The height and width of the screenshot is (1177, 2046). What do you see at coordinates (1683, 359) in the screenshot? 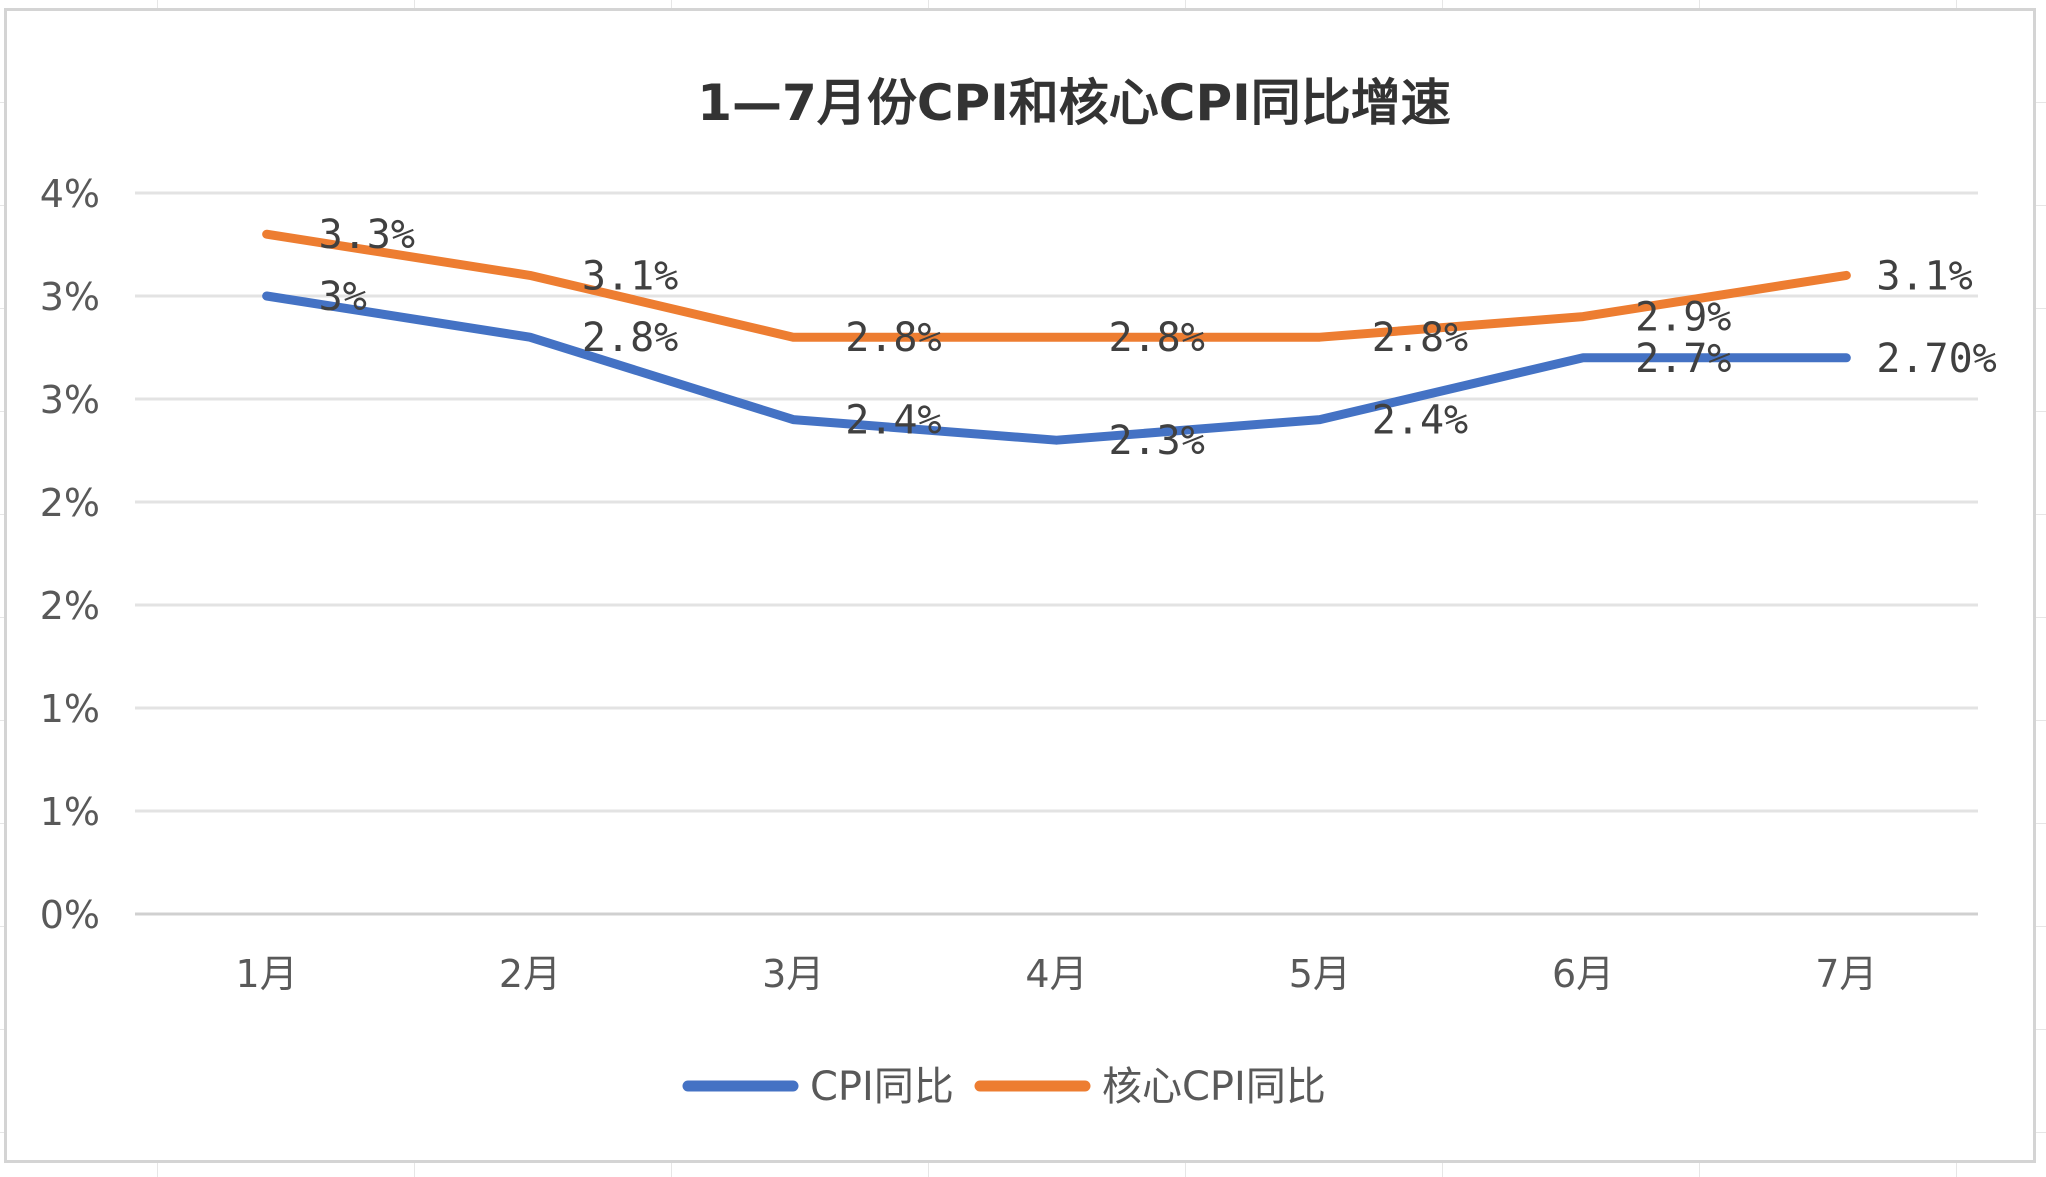
I see `cpi-data-label: 2.7%` at bounding box center [1683, 359].